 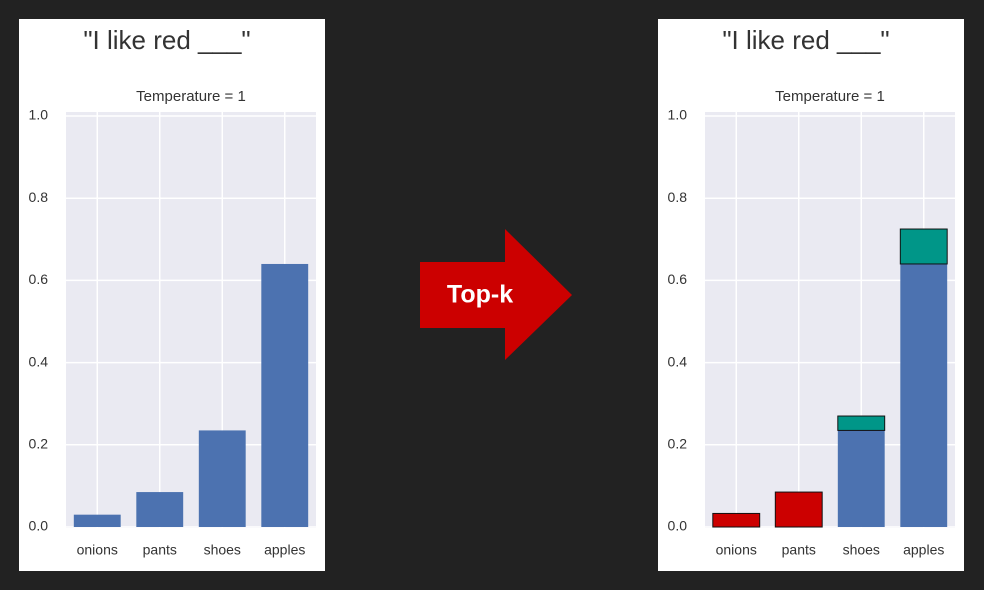 I want to click on arrow, so click(x=496, y=294).